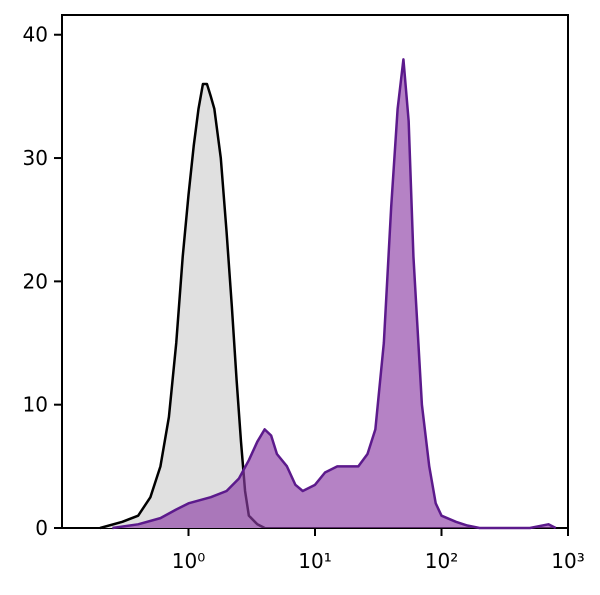 This screenshot has height=595, width=600. I want to click on y-tick-label: 0, so click(41, 528).